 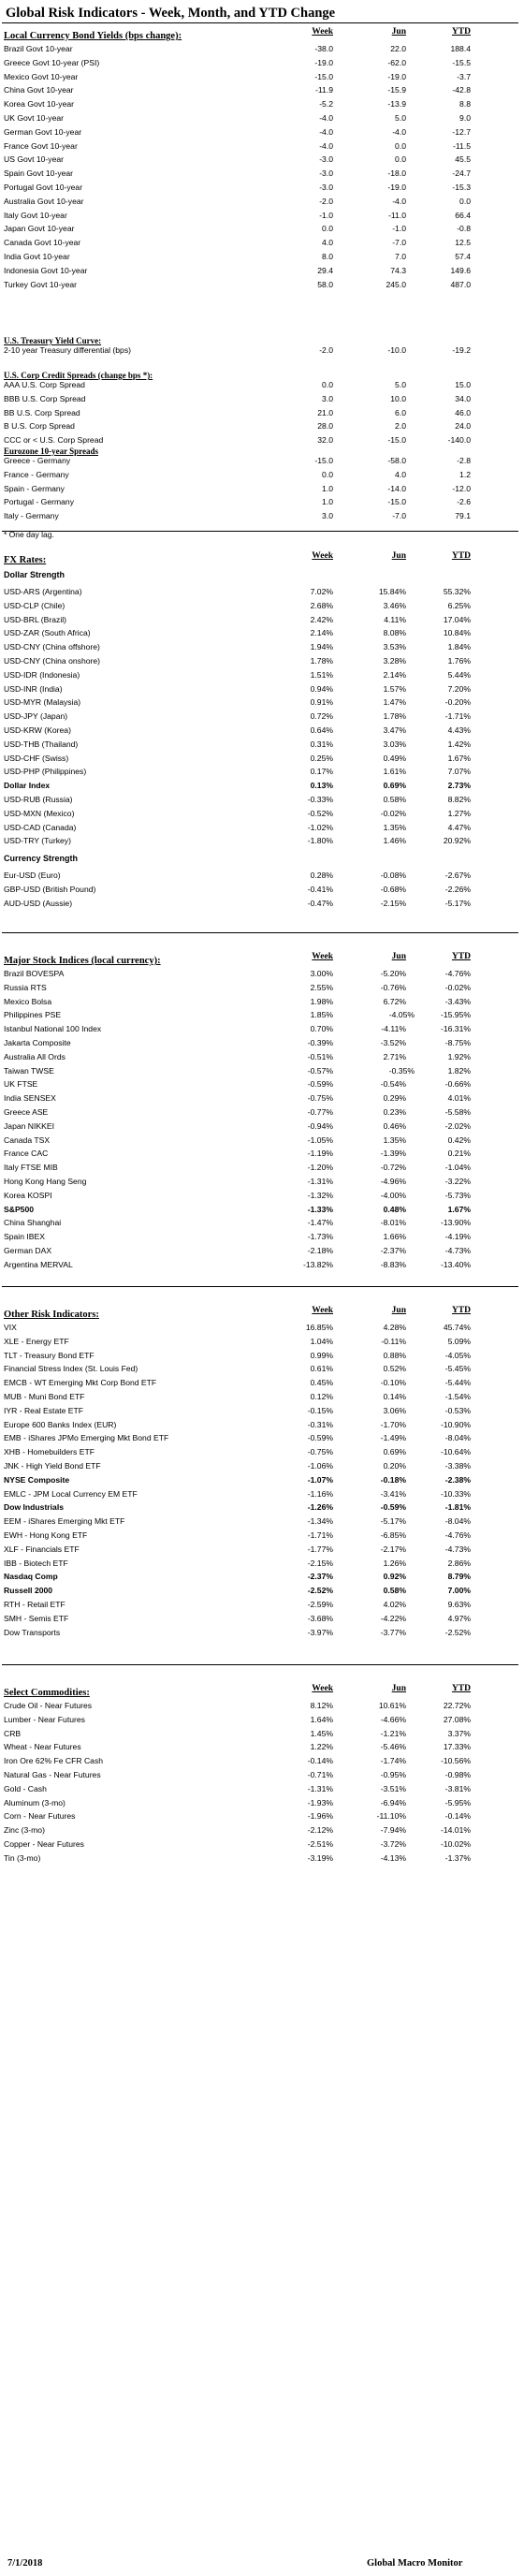 I want to click on week-value: 16.85%, so click(x=319, y=1327).